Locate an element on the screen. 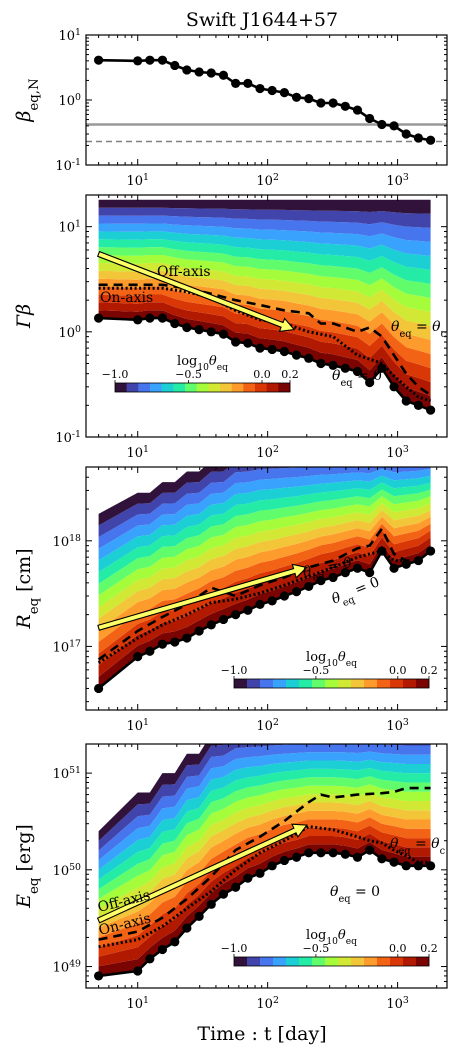 Image resolution: width=463 pixels, height=1057 pixels. y-tick-label: 10-1 is located at coordinates (68, 166).